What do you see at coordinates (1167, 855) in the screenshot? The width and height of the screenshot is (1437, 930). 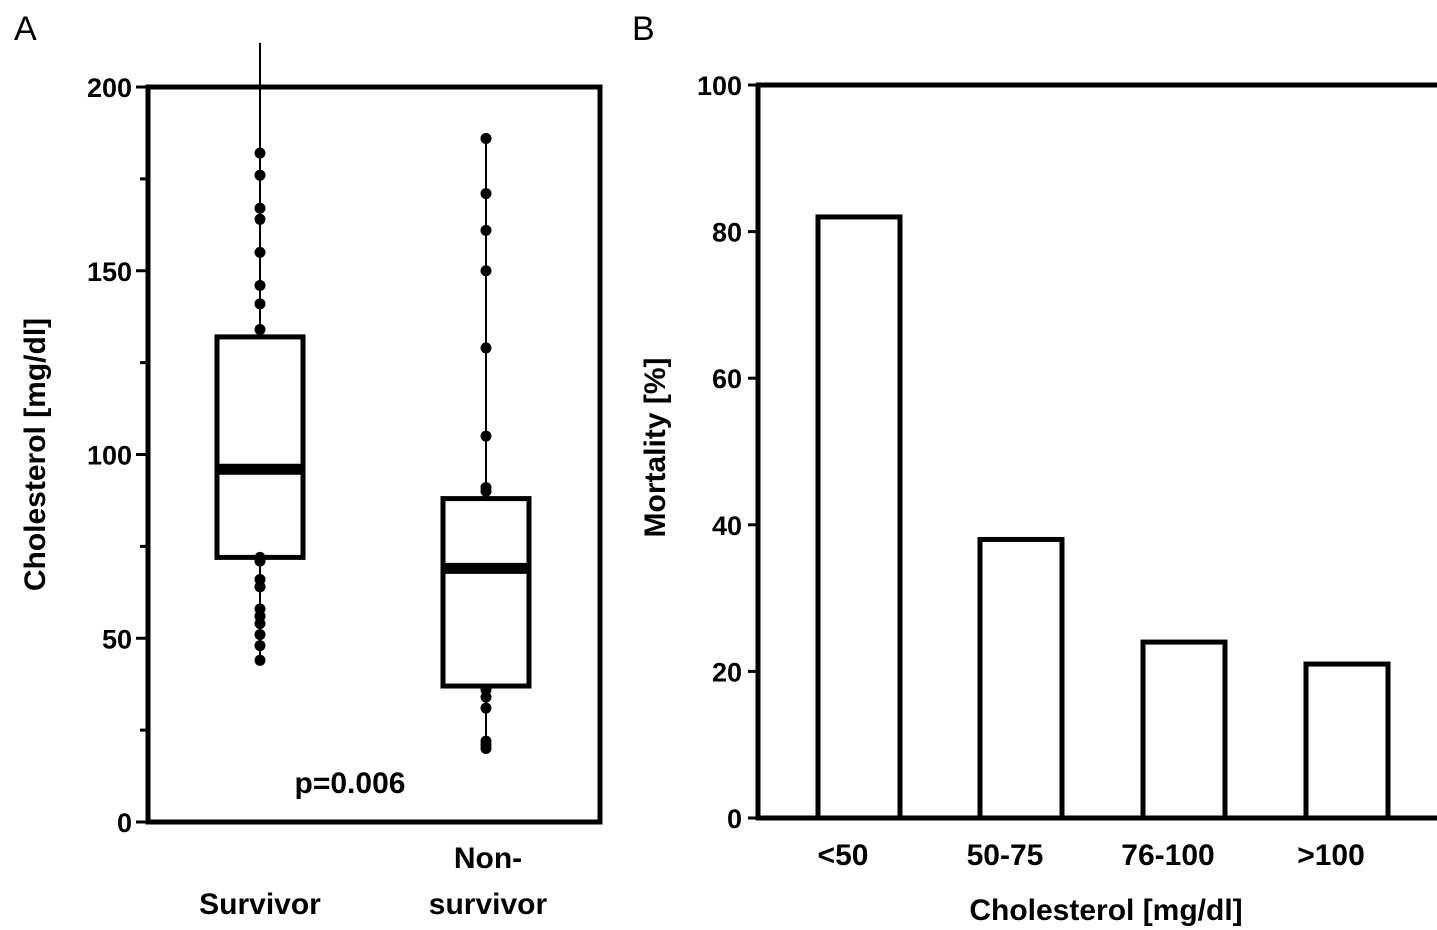 I see `x-category-label: 76-100` at bounding box center [1167, 855].